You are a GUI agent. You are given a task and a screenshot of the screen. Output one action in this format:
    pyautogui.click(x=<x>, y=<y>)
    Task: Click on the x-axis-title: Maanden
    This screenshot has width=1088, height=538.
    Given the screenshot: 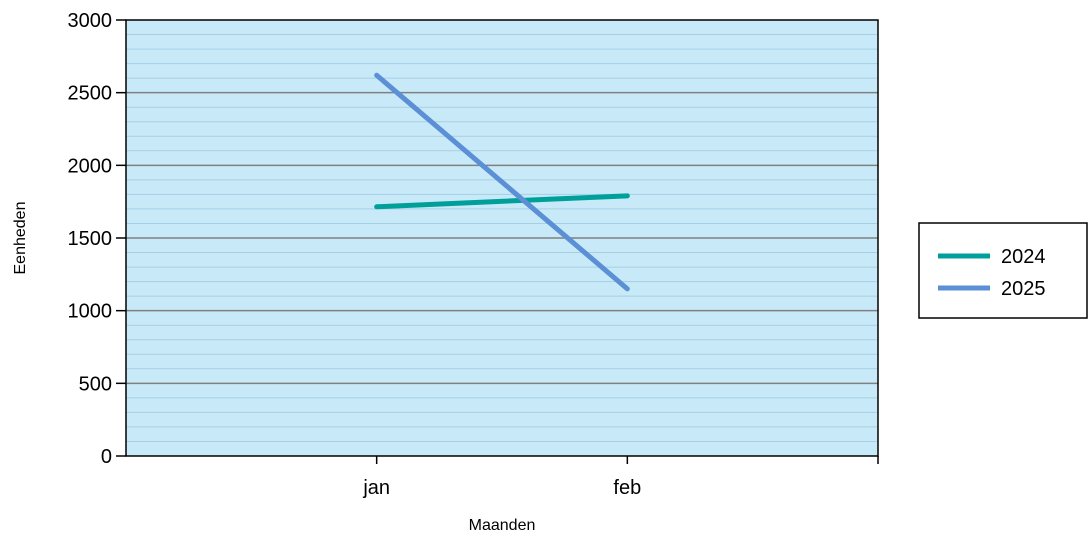 What is the action you would take?
    pyautogui.click(x=502, y=525)
    